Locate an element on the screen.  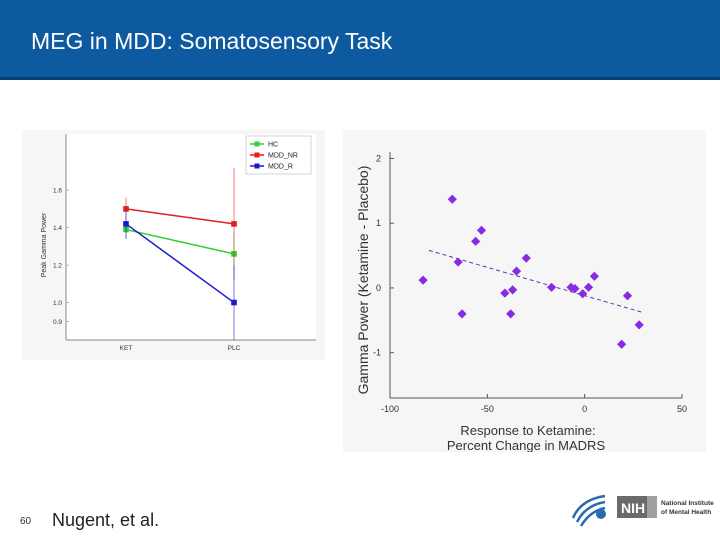
citation: Nugent, et al. is located at coordinates (106, 520).